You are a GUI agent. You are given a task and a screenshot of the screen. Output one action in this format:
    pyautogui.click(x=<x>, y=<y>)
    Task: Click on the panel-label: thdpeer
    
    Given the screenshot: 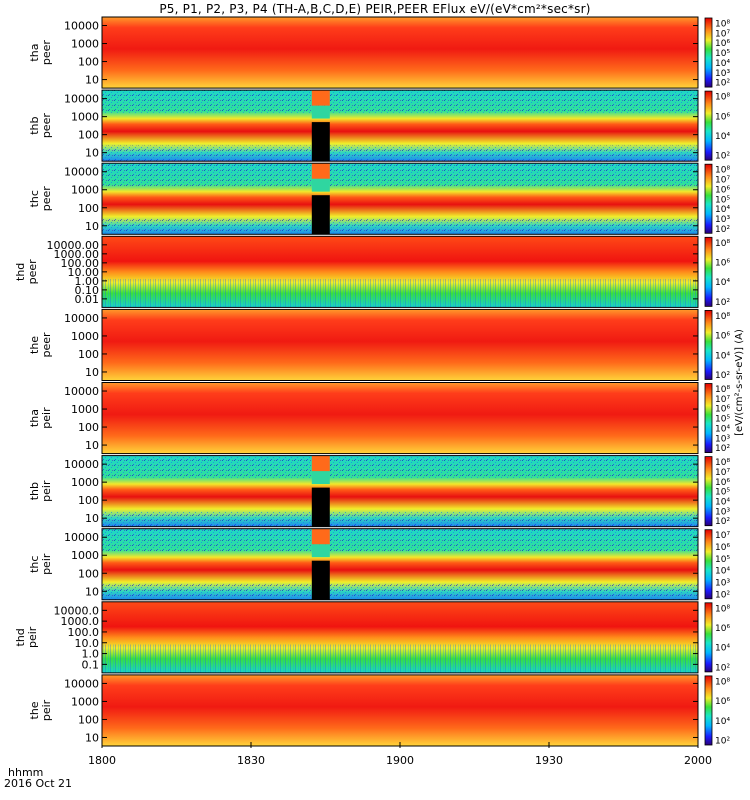 What is the action you would take?
    pyautogui.click(x=26, y=272)
    